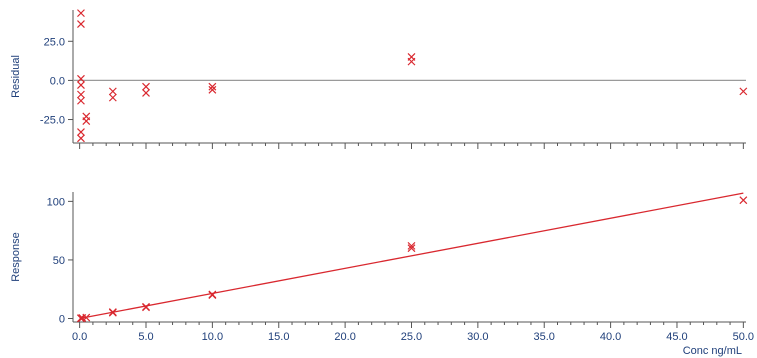 Image resolution: width=757 pixels, height=358 pixels. What do you see at coordinates (62, 319) in the screenshot?
I see `y-tick-label: 0` at bounding box center [62, 319].